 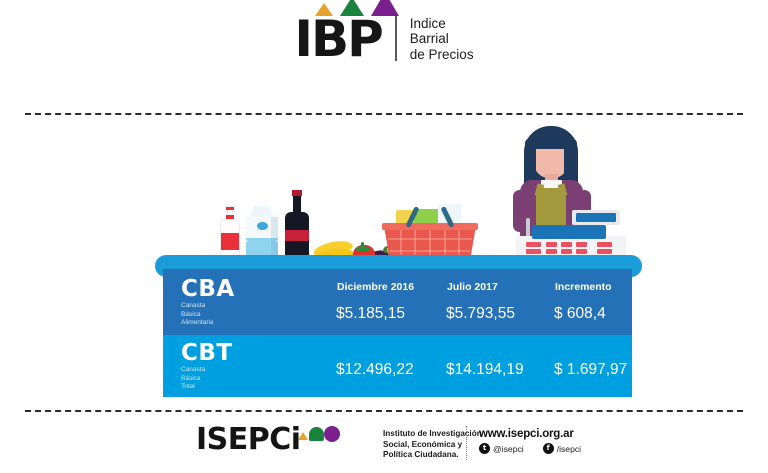 I want to click on cell-cbt-incremento: $ 1.697,97, so click(x=591, y=369).